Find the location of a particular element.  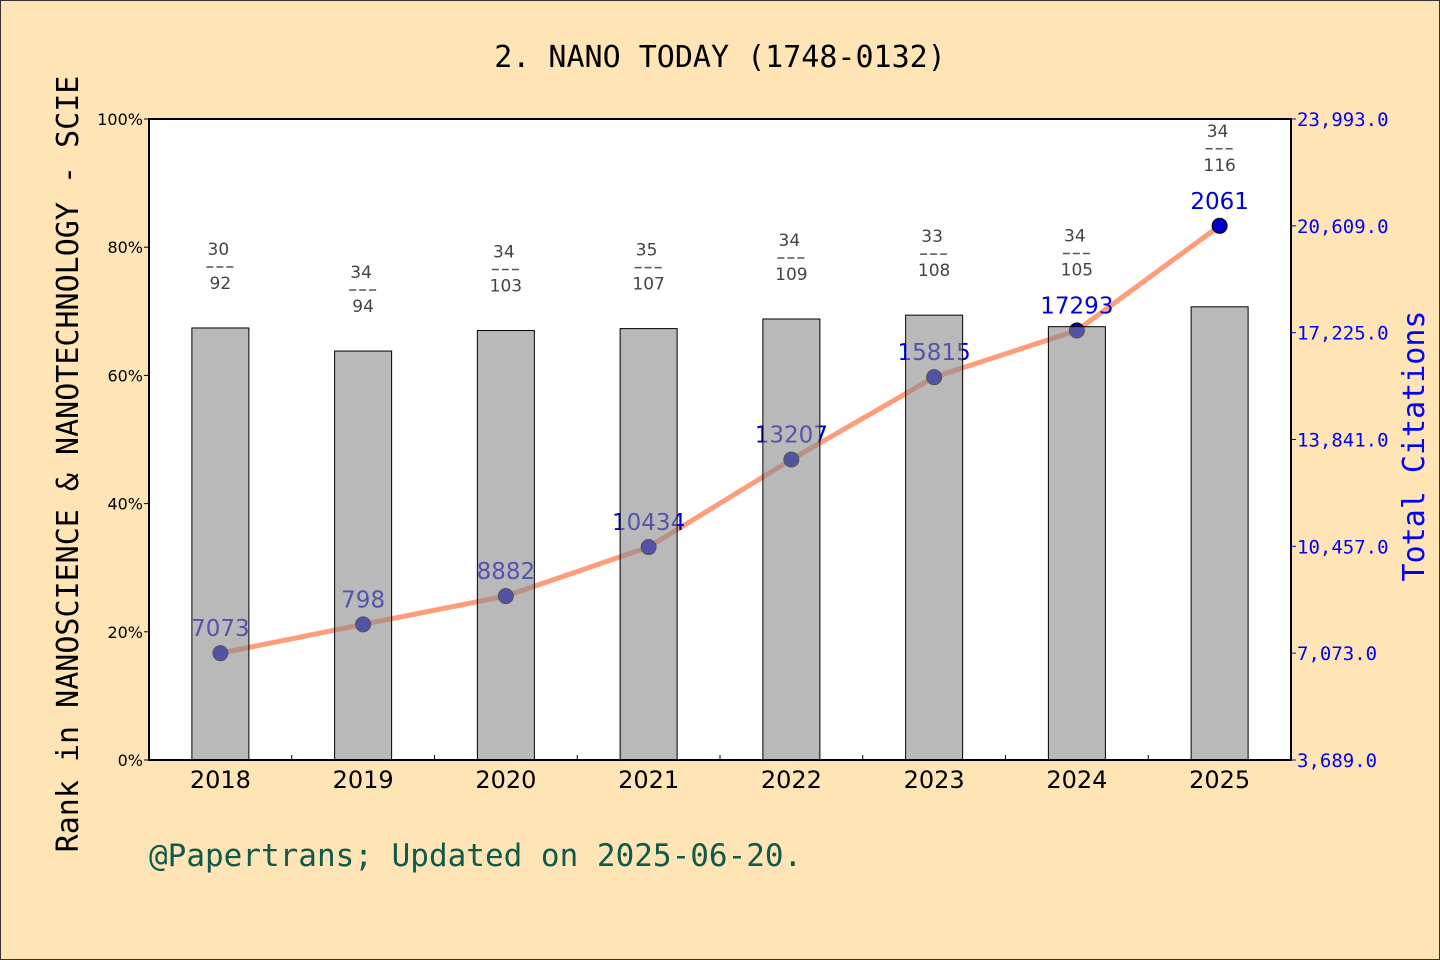

x-tick-label: 2024 is located at coordinates (1076, 780).